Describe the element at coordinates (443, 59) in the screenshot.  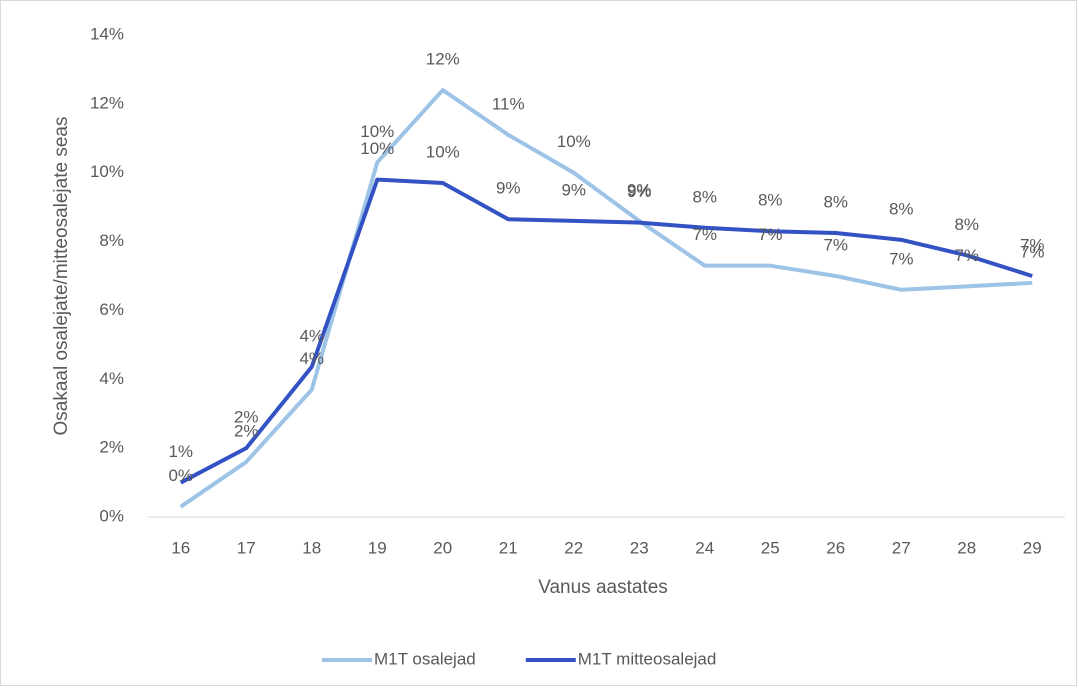
I see `data-label: 12%` at that location.